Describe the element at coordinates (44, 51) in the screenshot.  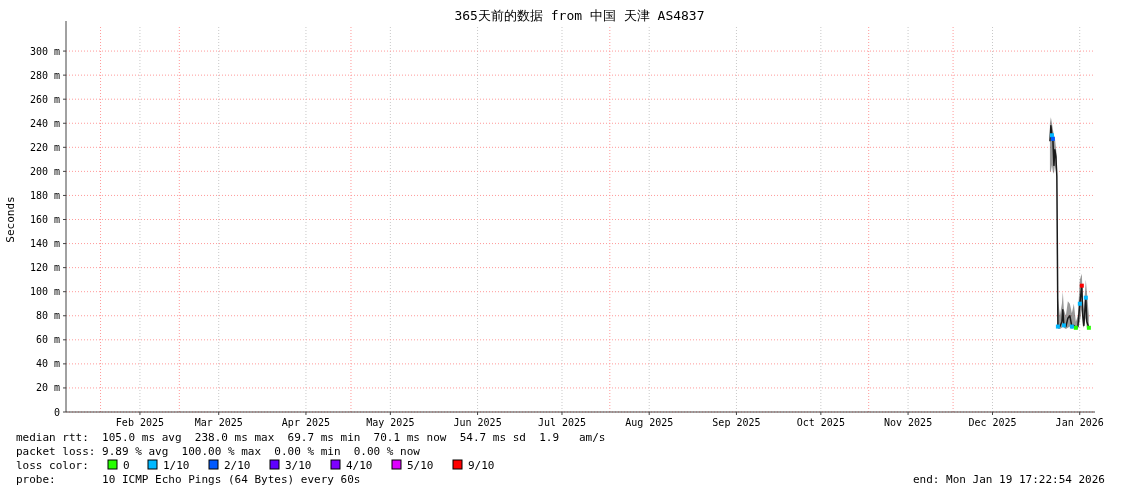
I see `y-tick-label: 300 m` at that location.